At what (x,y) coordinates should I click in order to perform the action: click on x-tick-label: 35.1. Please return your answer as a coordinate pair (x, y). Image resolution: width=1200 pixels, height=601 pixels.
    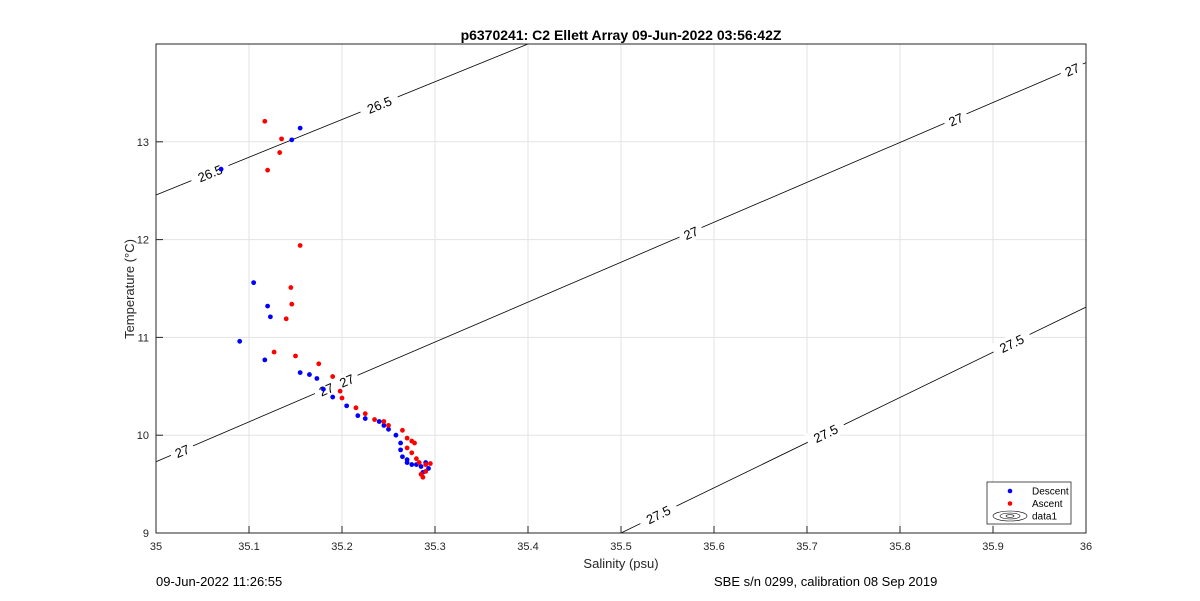
    Looking at the image, I should click on (248, 547).